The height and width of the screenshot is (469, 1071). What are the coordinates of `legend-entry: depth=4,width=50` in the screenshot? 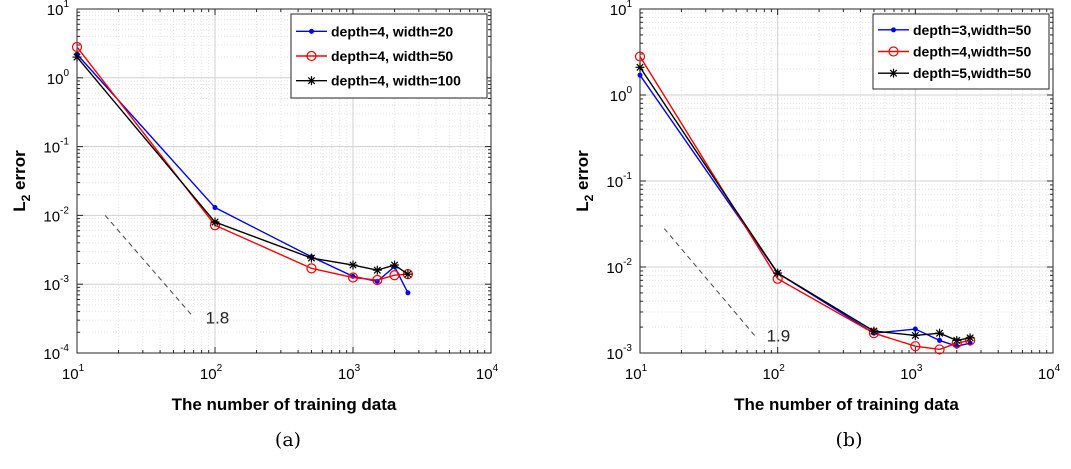 It's located at (954, 52).